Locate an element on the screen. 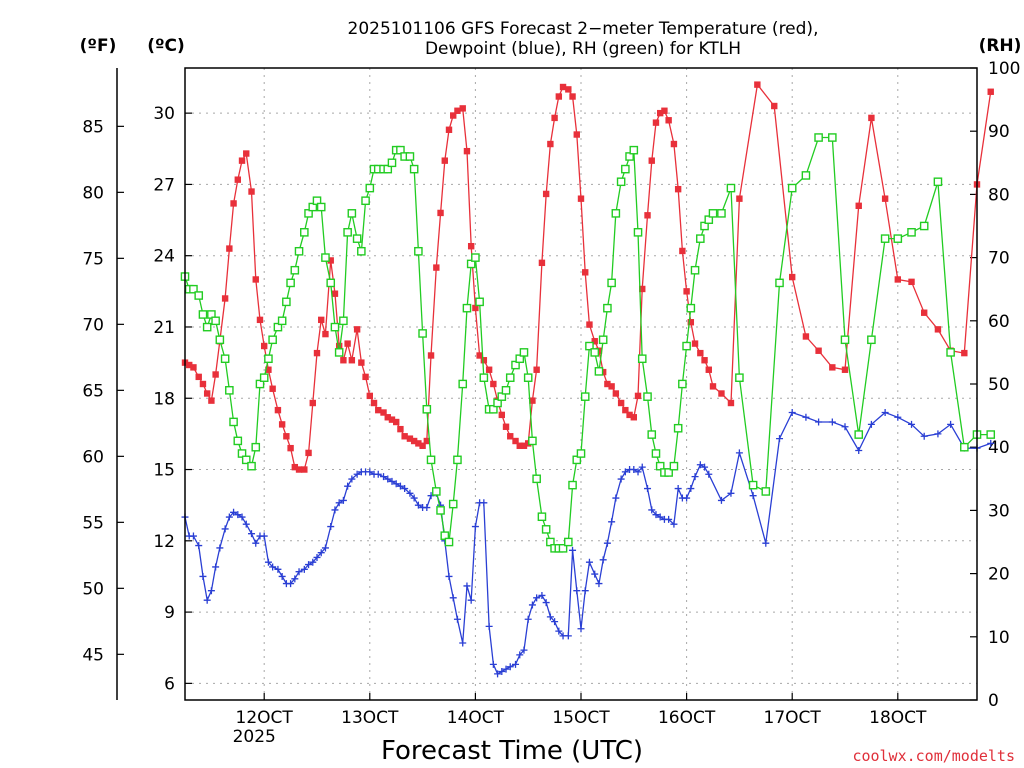 The height and width of the screenshot is (768, 1024). fahrenheit-axis-label: (ºF) is located at coordinates (98, 46).